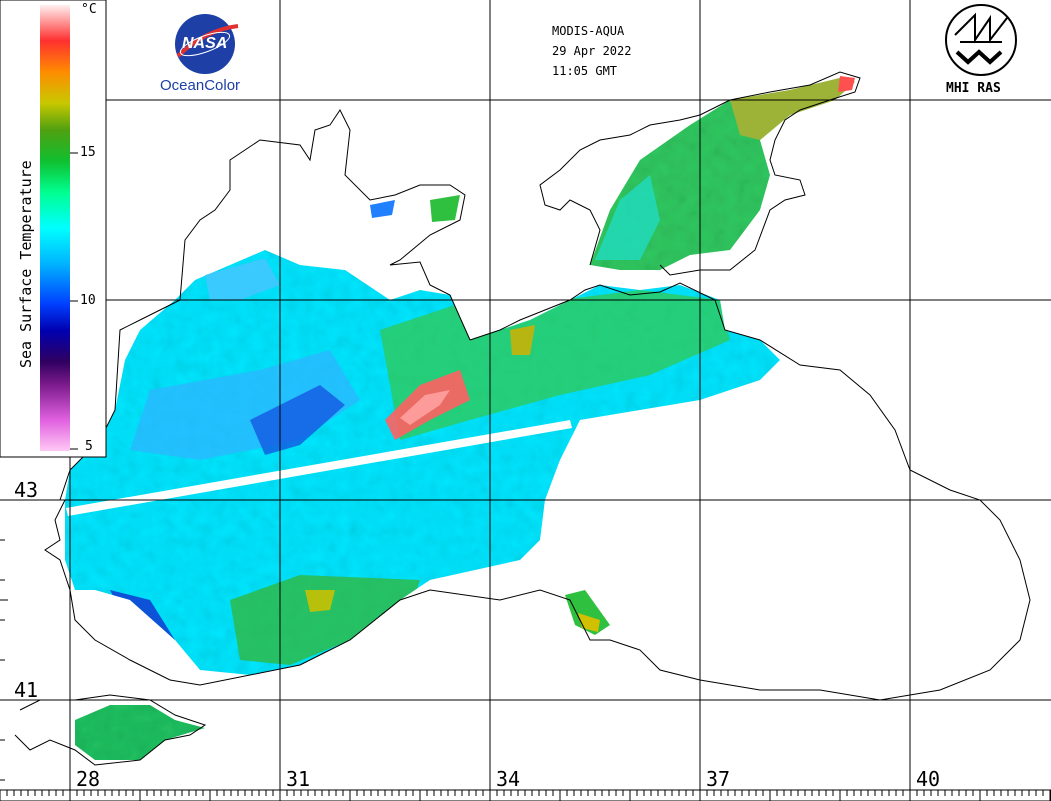  I want to click on colorbar-tick-10: 10, so click(88, 300).